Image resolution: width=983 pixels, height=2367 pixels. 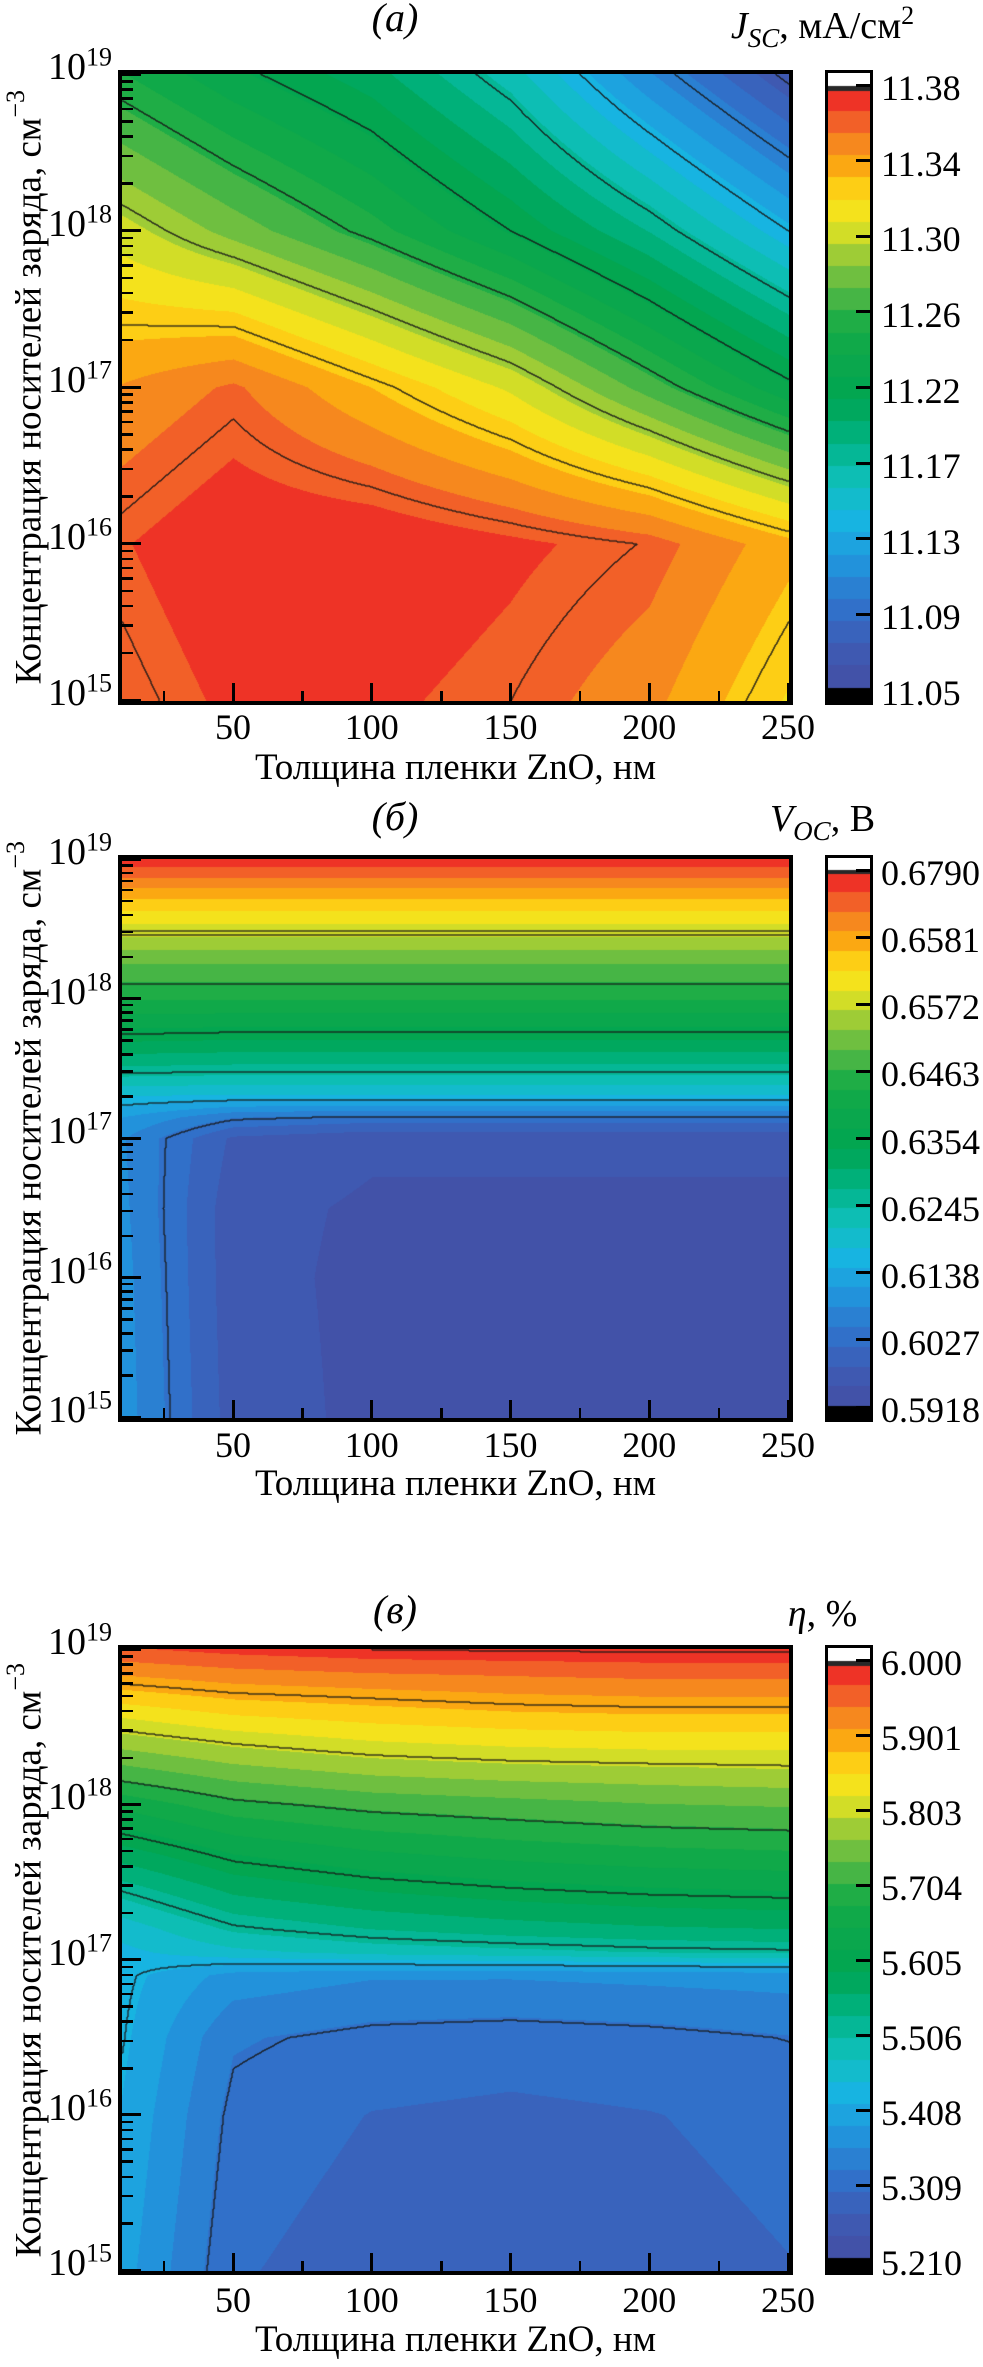 I want to click on colorbar-a-unit-exponent: 2, so click(x=908, y=15).